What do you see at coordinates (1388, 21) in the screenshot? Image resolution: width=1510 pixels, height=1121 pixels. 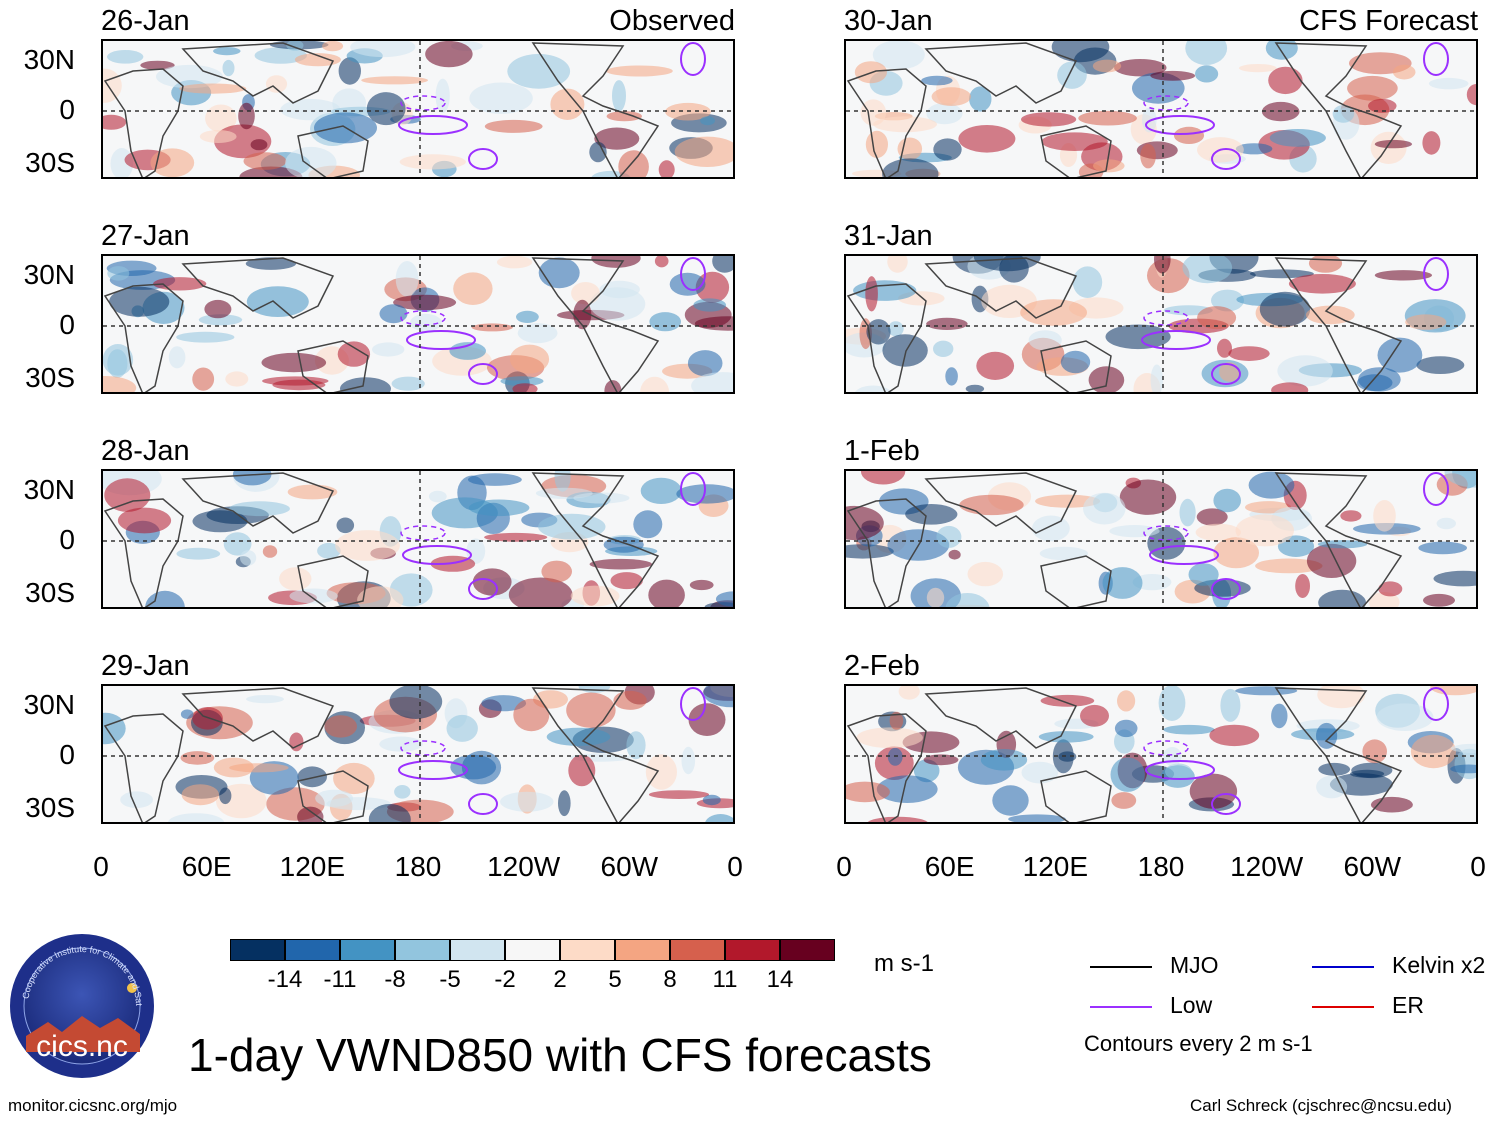 I see `panel-corner-label: CFS Forecast` at bounding box center [1388, 21].